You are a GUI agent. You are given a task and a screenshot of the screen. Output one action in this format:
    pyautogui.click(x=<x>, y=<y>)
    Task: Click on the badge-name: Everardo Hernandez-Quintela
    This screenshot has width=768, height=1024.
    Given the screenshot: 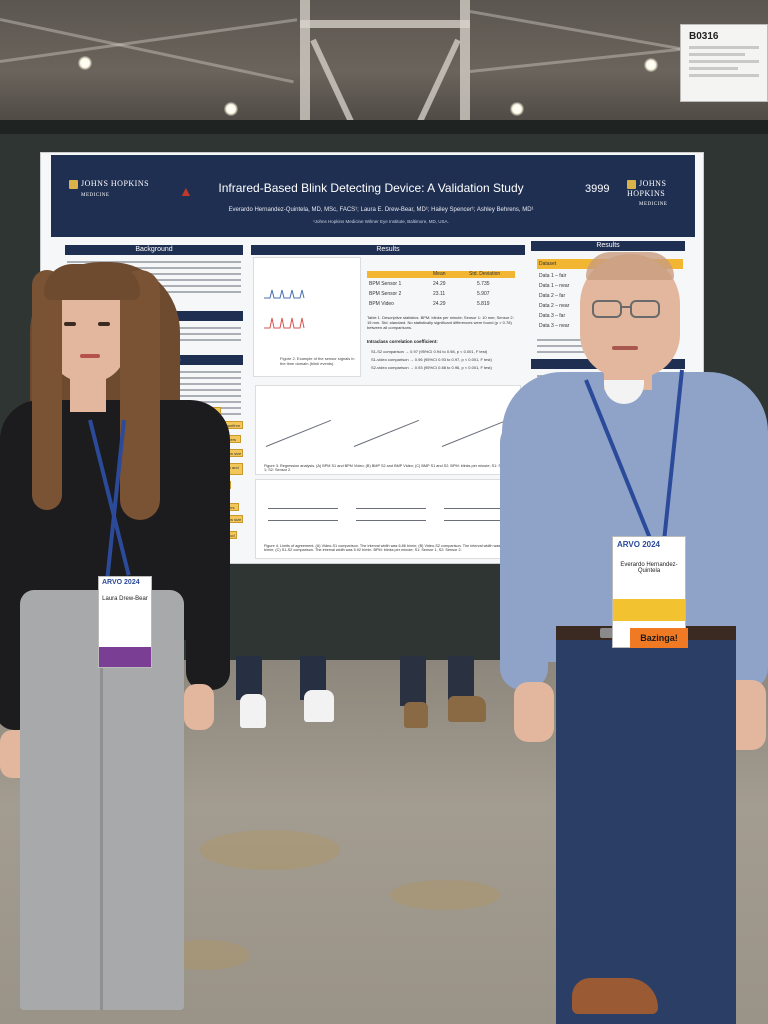 What is the action you would take?
    pyautogui.click(x=649, y=568)
    